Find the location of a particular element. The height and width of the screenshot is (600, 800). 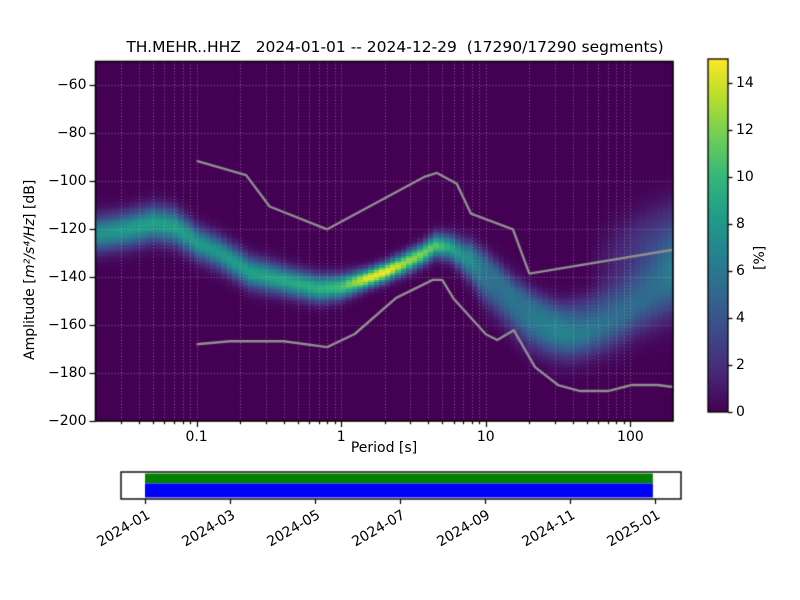

y-tick-label: −200 is located at coordinates (67, 421).